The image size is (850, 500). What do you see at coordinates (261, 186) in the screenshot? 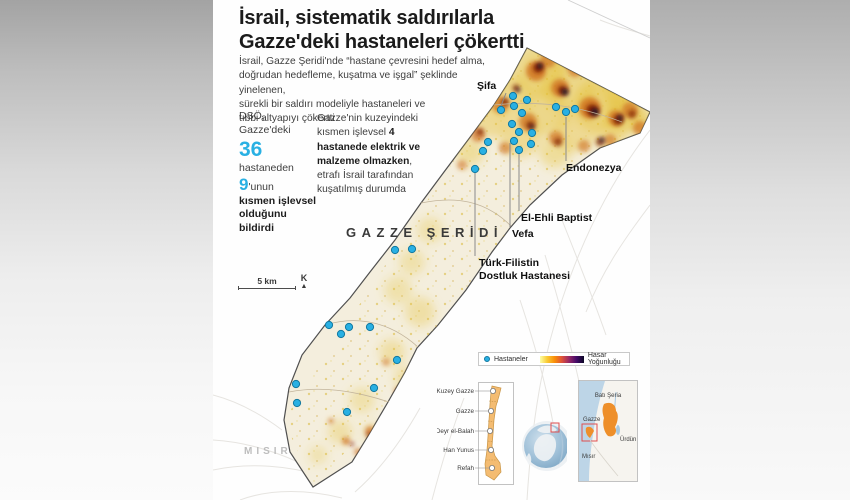
I see `who-label: 'unun` at bounding box center [261, 186].